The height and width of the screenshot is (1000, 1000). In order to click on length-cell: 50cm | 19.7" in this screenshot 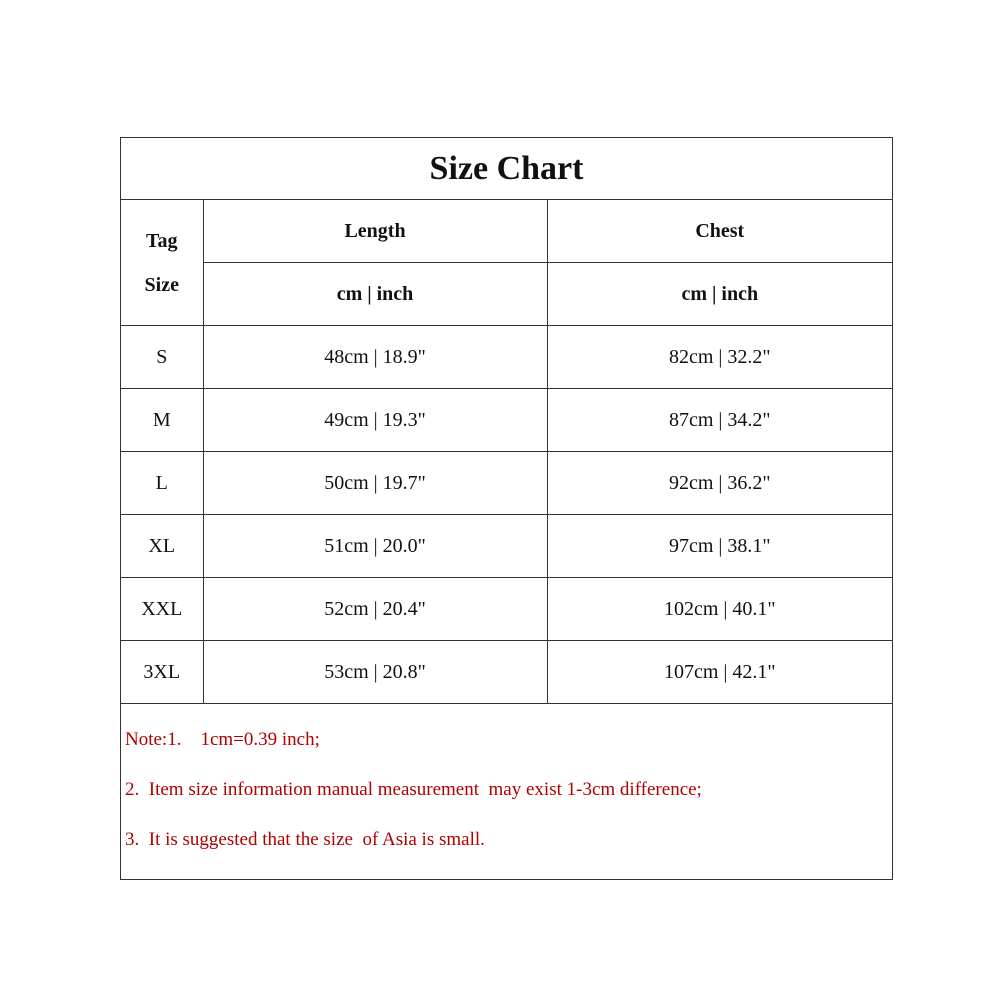, I will do `click(375, 483)`.